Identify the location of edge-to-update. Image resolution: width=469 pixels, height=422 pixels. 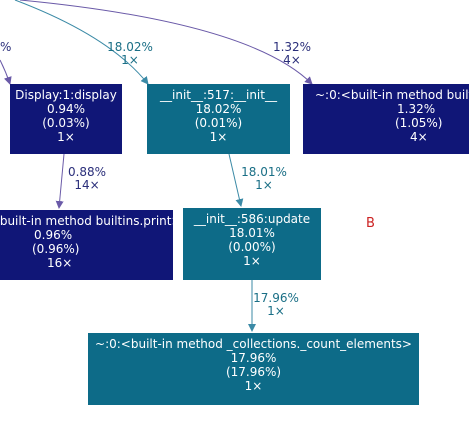
(236, 180).